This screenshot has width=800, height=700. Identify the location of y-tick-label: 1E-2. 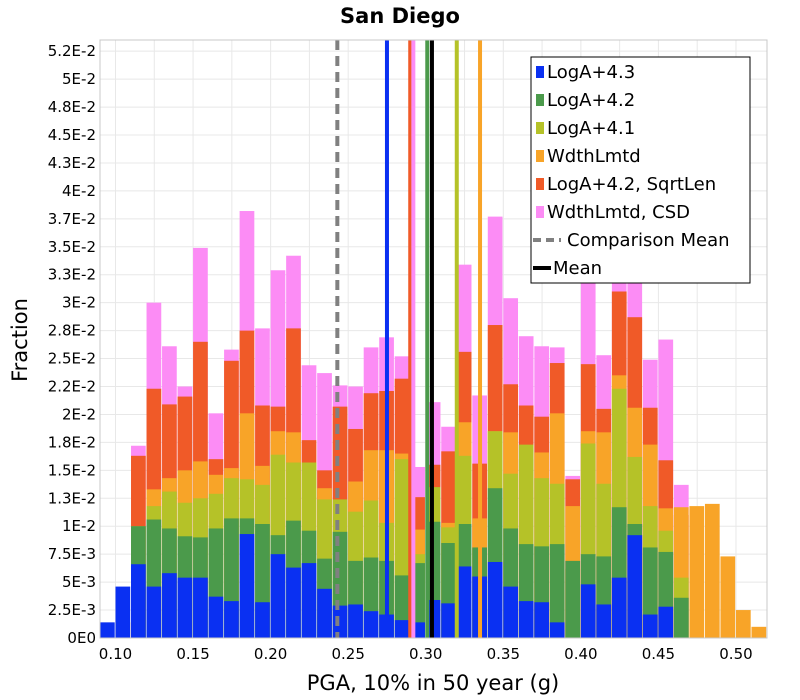
(79, 526).